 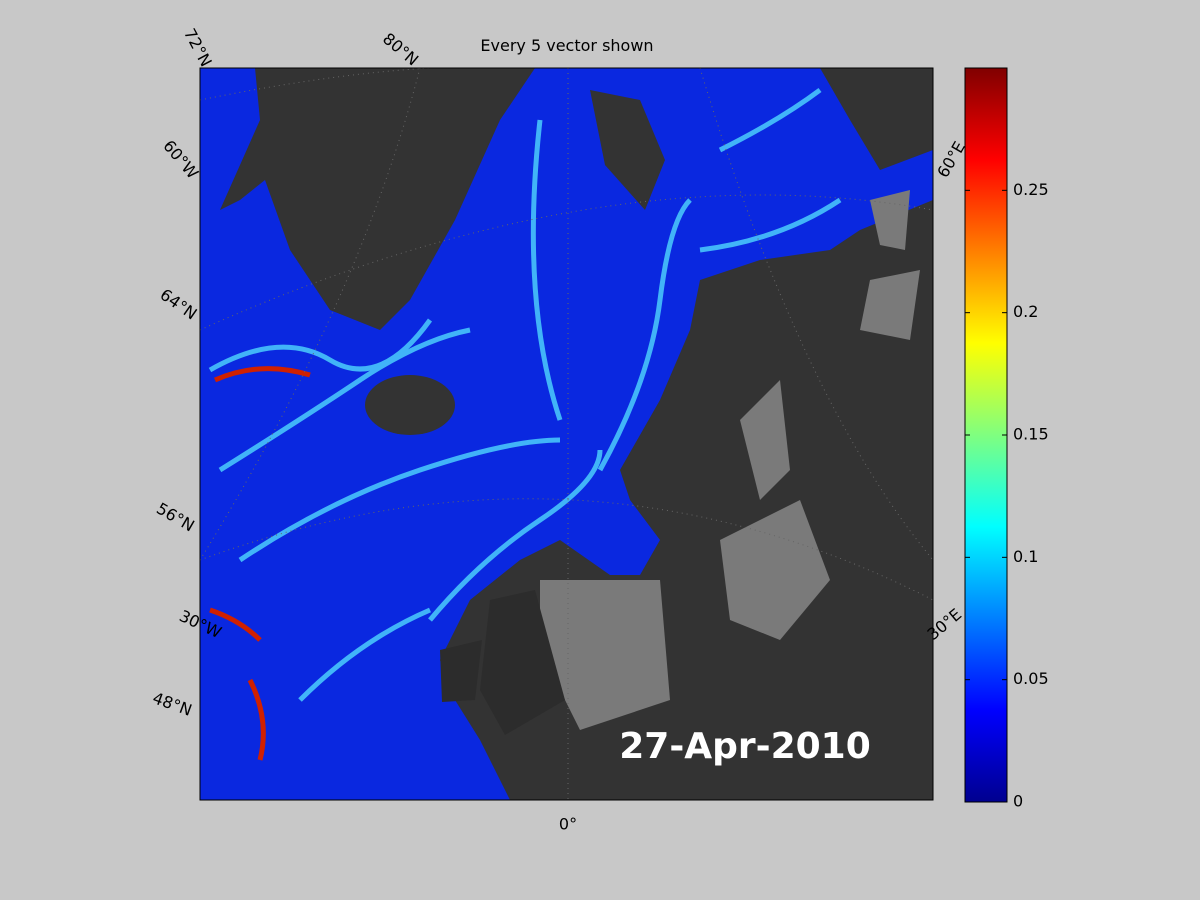 What do you see at coordinates (502, 662) in the screenshot?
I see `british-isles` at bounding box center [502, 662].